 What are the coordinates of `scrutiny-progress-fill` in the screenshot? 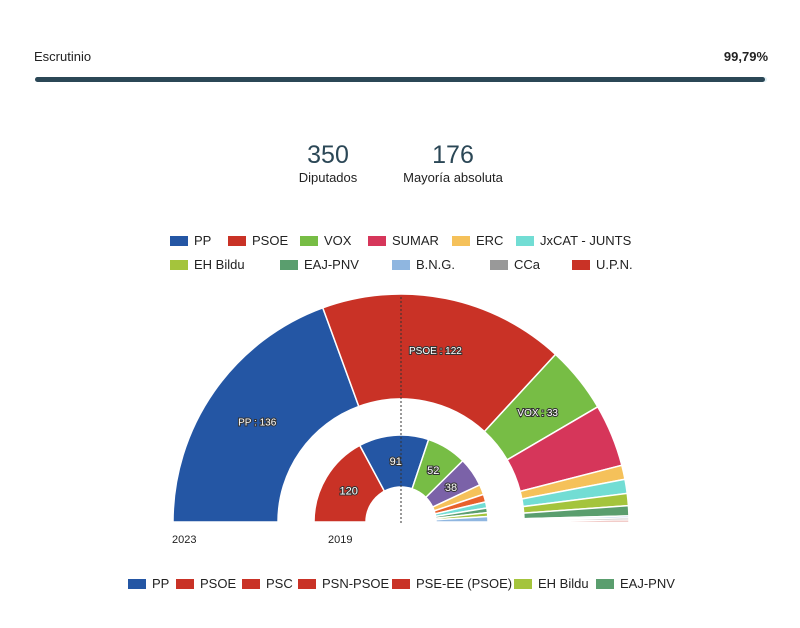 It's located at (400, 79).